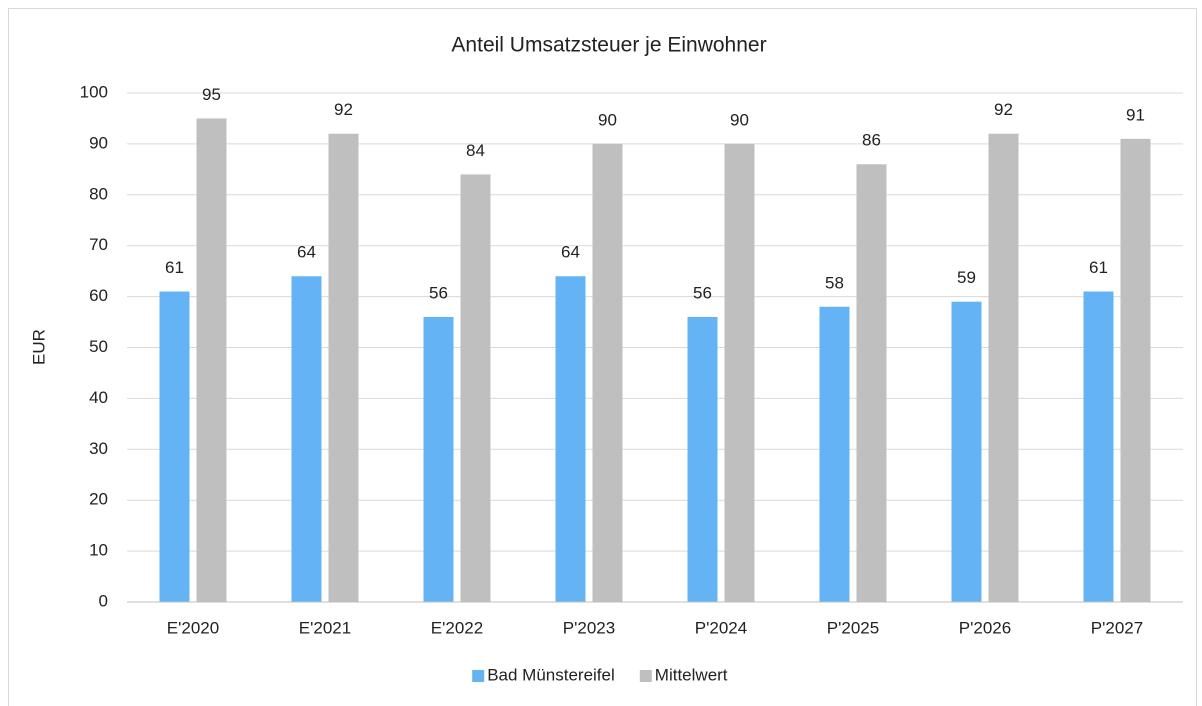  What do you see at coordinates (608, 45) in the screenshot?
I see `chart-title: Anteil Umsatzsteuer je Einwohner` at bounding box center [608, 45].